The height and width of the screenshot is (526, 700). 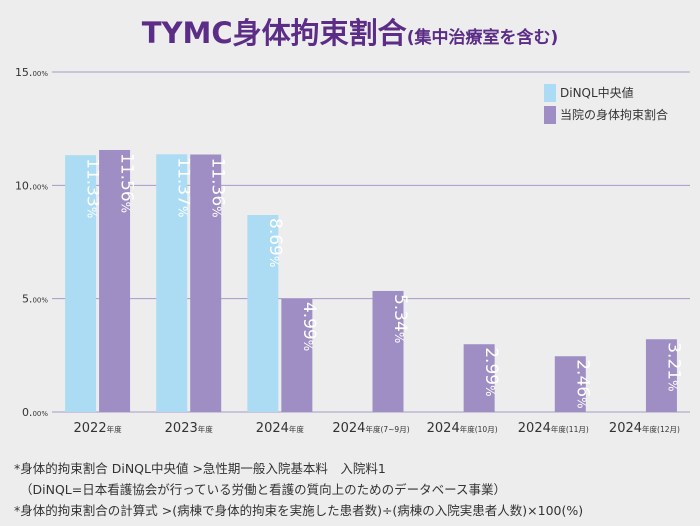 I want to click on x-tick-label: 2024年度, so click(x=280, y=428).